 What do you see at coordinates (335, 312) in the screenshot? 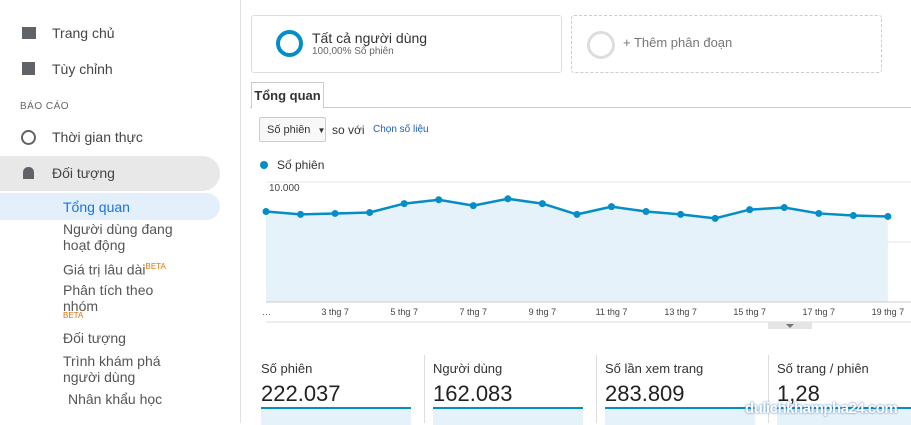
I see `x-tick-label: 3 thg 7` at bounding box center [335, 312].